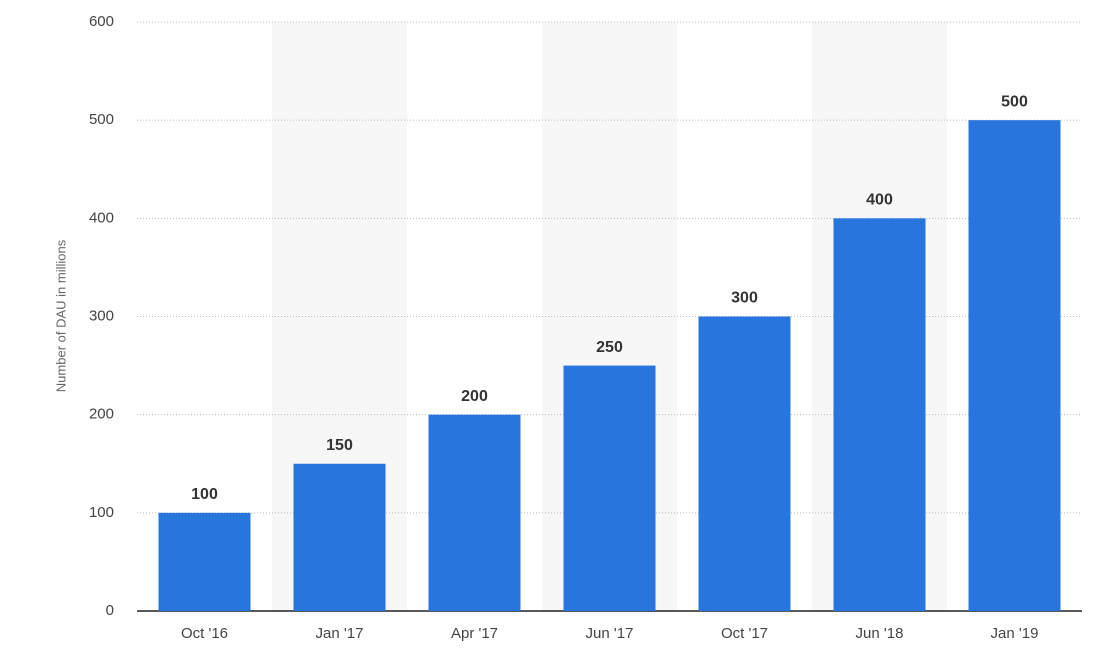 The image size is (1114, 657). I want to click on x-tick-label: Jun '17, so click(610, 633).